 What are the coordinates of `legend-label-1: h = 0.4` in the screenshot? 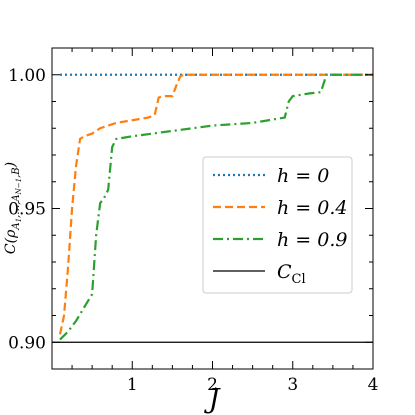 It's located at (312, 208).